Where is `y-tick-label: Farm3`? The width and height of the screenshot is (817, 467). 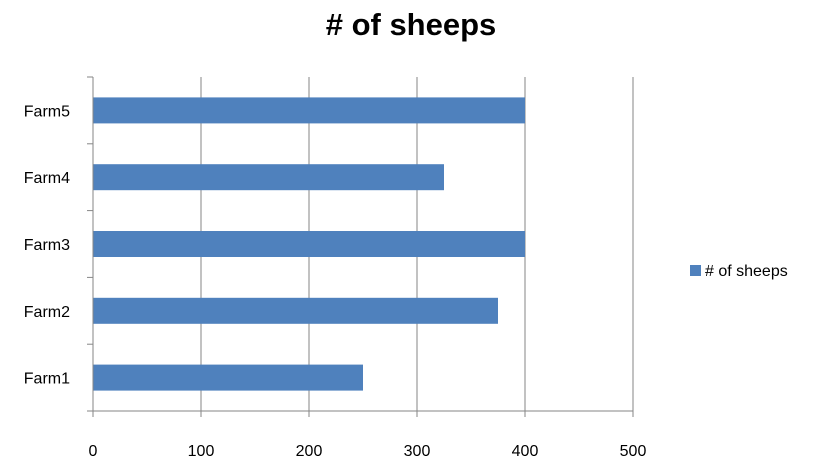 y-tick-label: Farm3 is located at coordinates (47, 245).